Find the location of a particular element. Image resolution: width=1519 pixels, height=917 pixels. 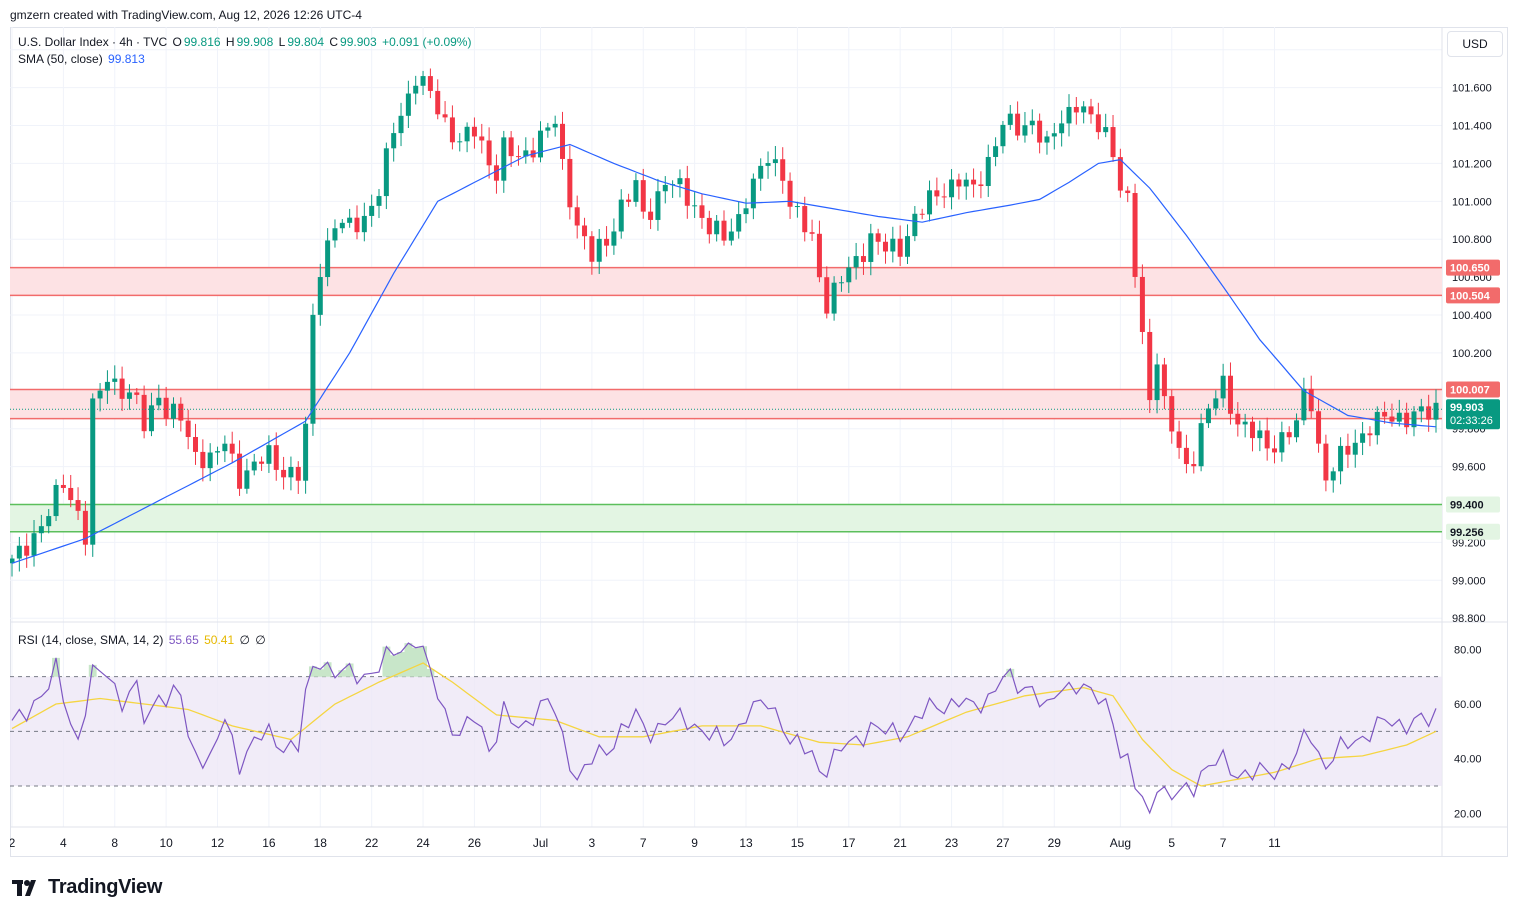

rsi-ma-value: 50.41 is located at coordinates (219, 640).